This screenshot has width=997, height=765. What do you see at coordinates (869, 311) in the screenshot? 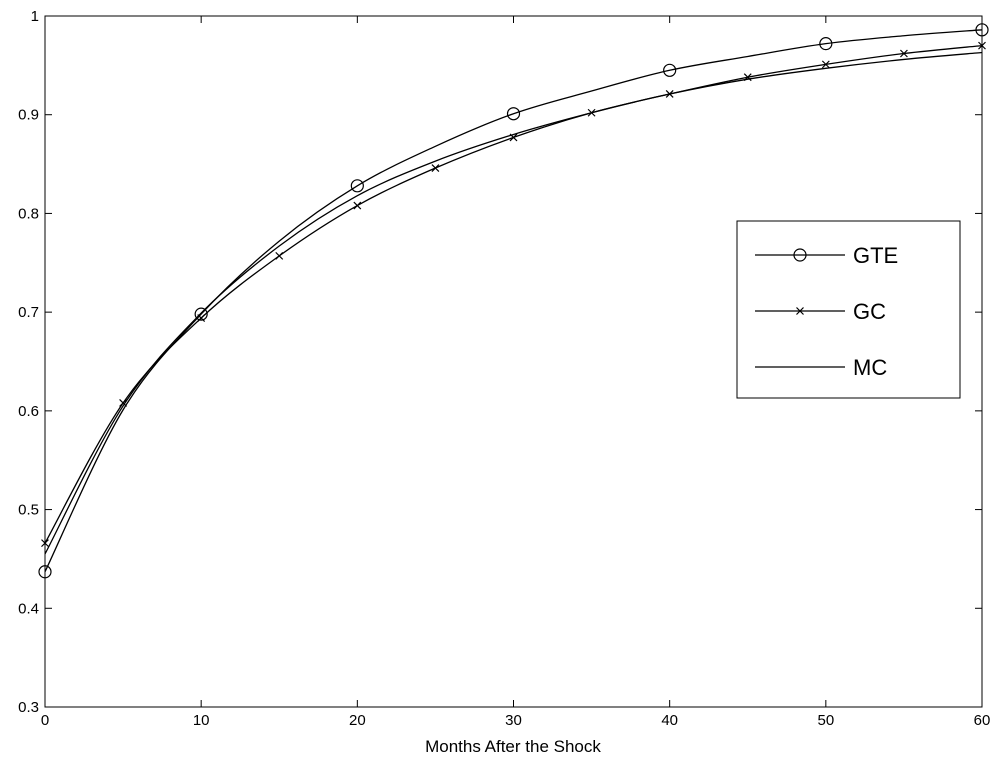
I see `legend-label-gc: GC` at bounding box center [869, 311].